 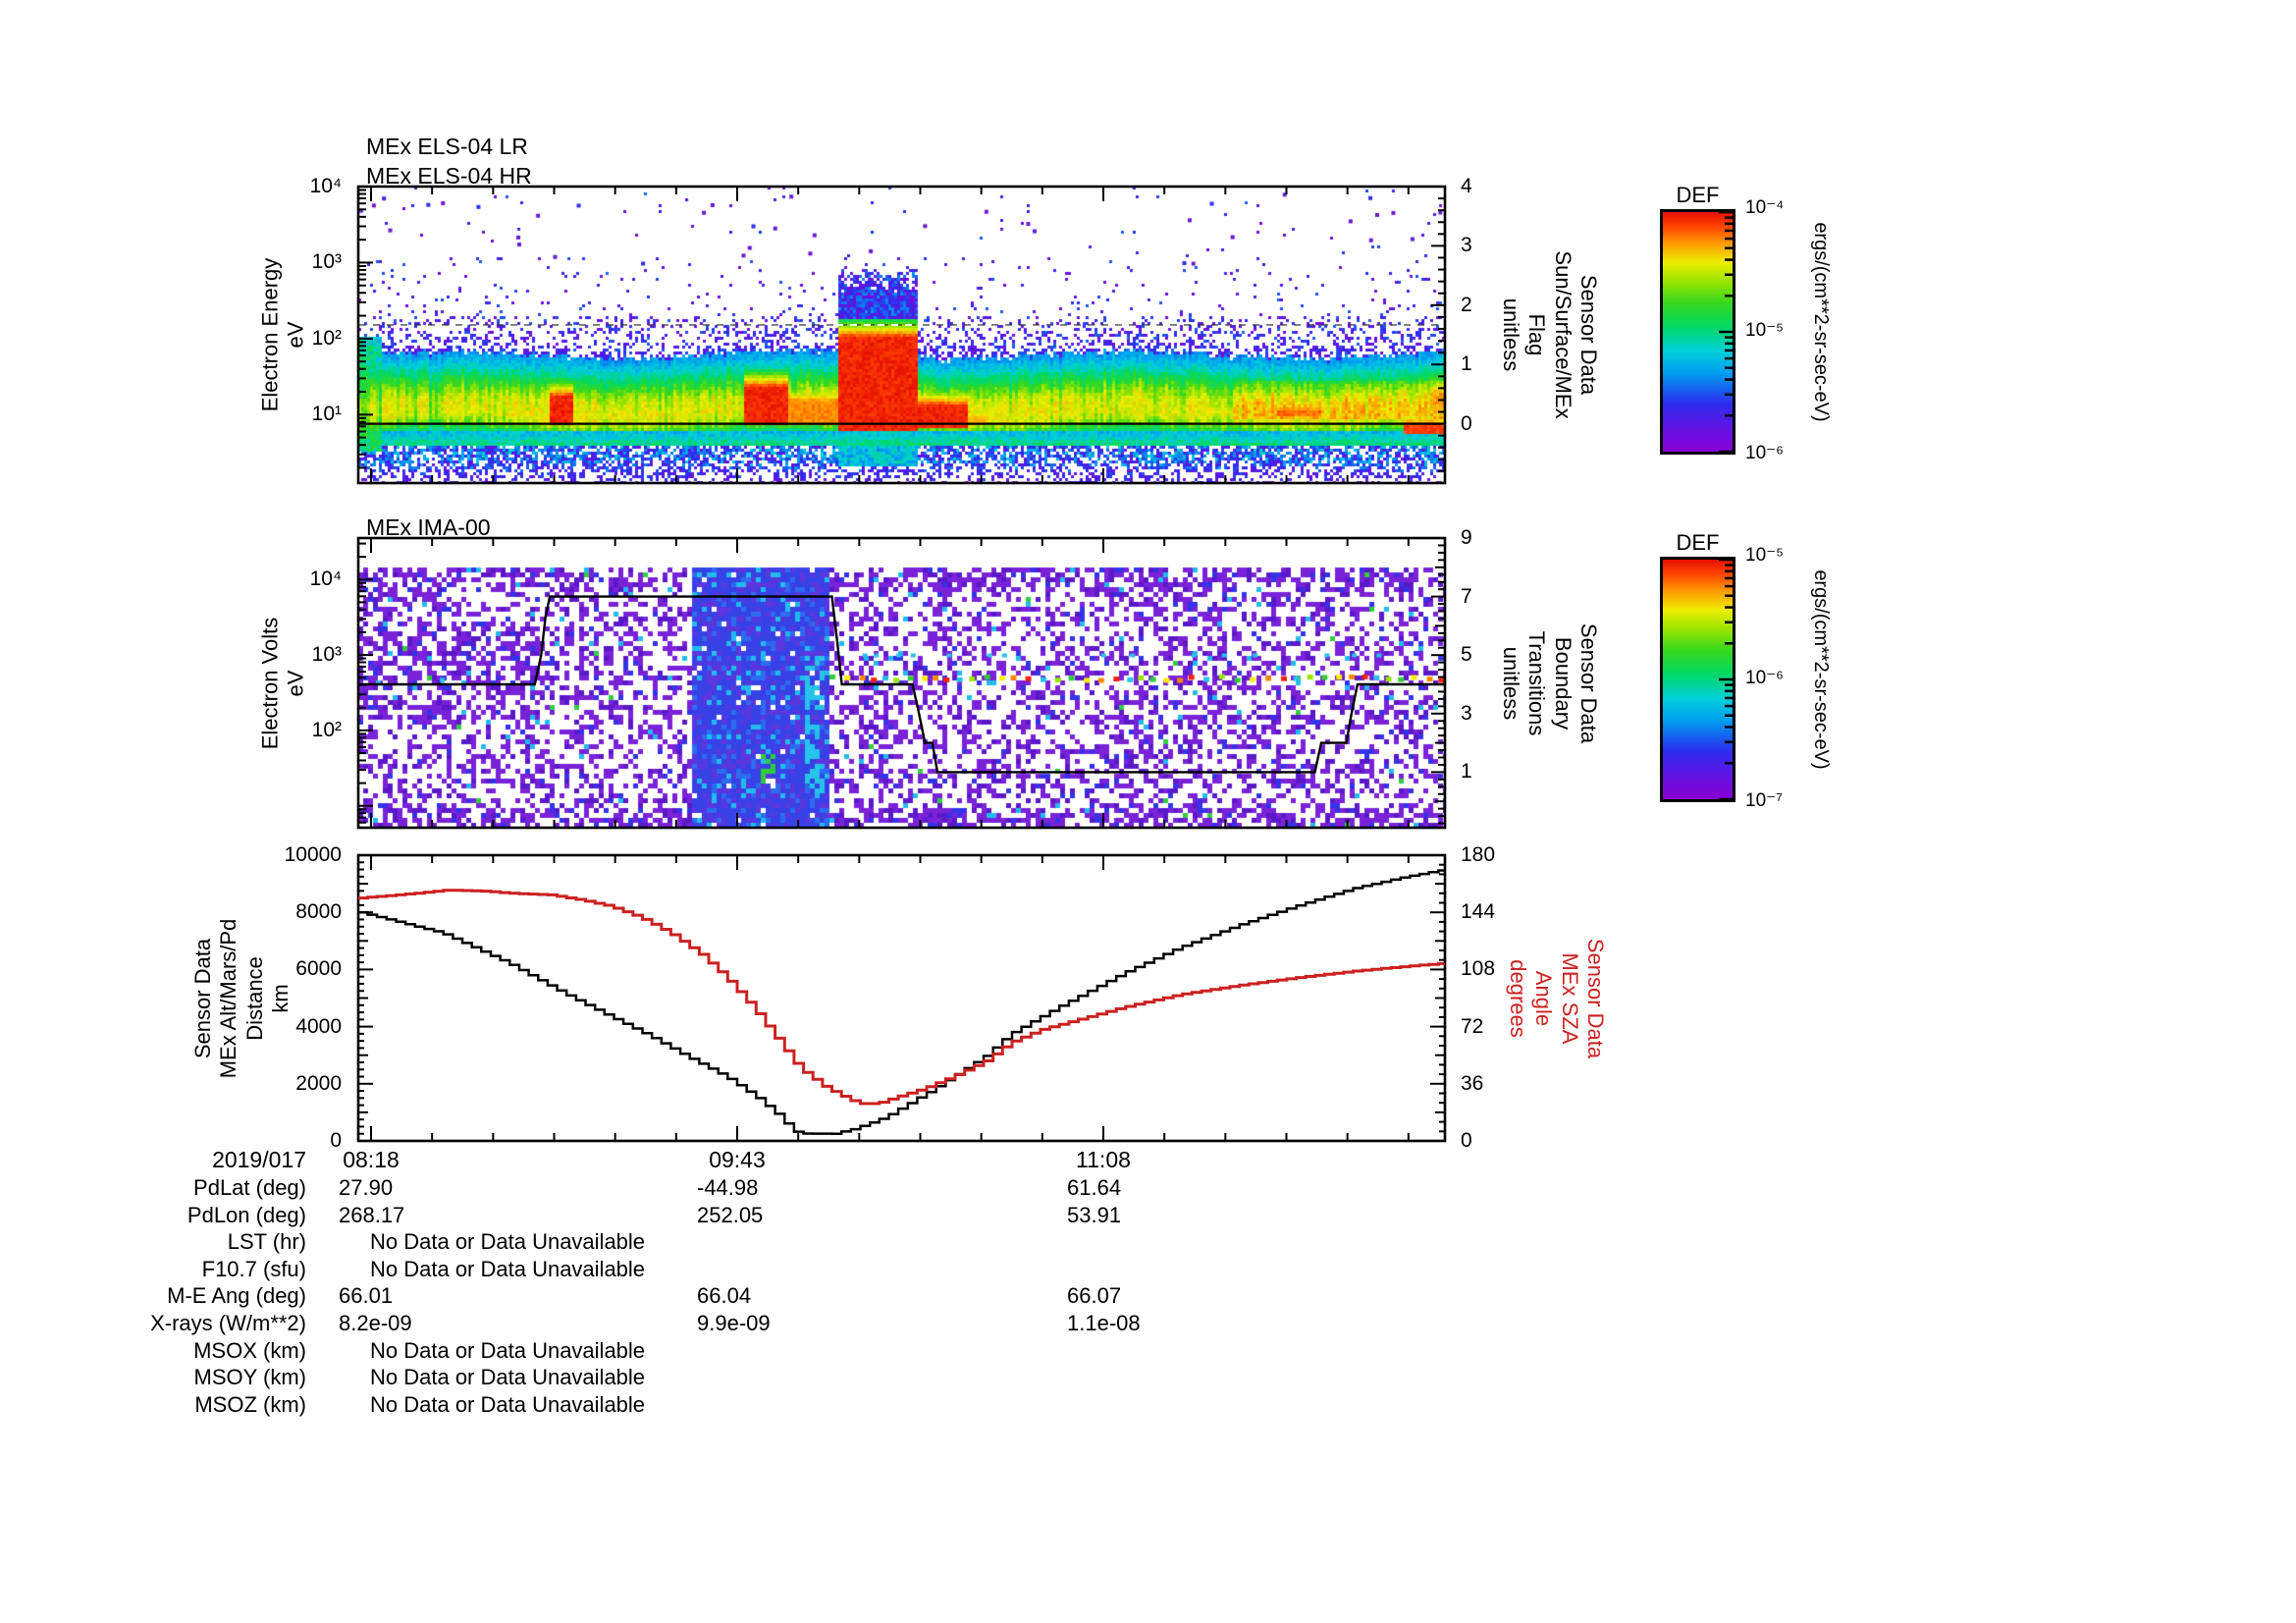 I want to click on table-value: 1.1e-08, so click(x=1104, y=1323).